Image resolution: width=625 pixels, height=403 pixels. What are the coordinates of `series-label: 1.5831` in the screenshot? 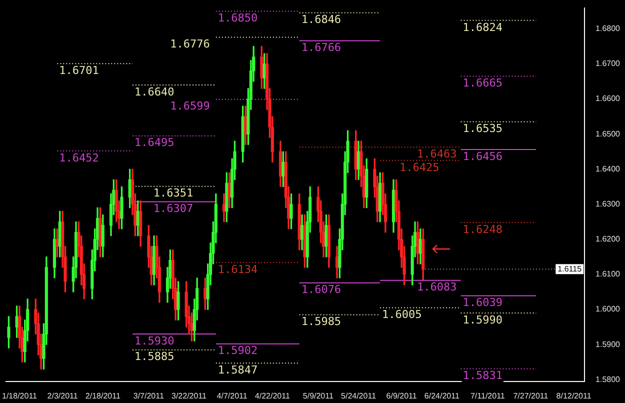 It's located at (482, 375).